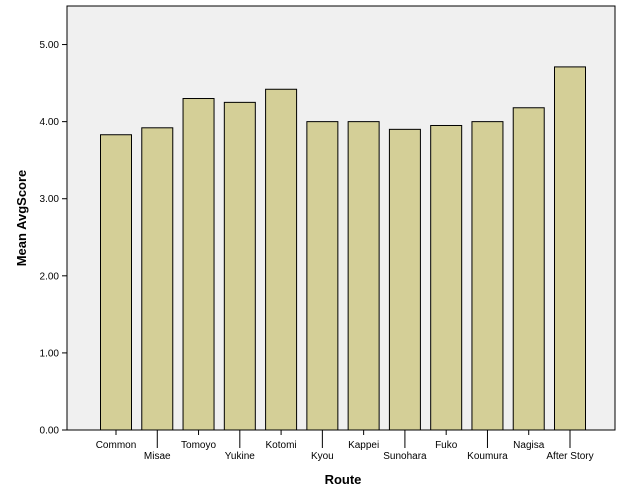 The image size is (626, 501). Describe the element at coordinates (50, 276) in the screenshot. I see `y-tick-label: 2.00` at that location.